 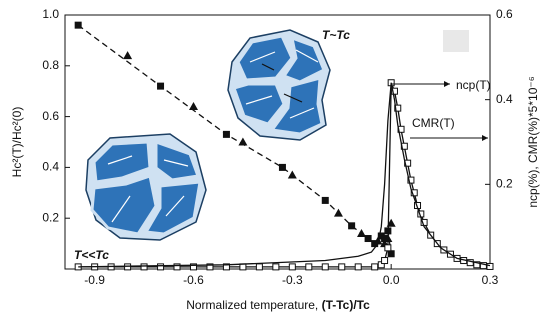 What do you see at coordinates (50, 116) in the screenshot?
I see `y-tick-label: 0.6` at bounding box center [50, 116].